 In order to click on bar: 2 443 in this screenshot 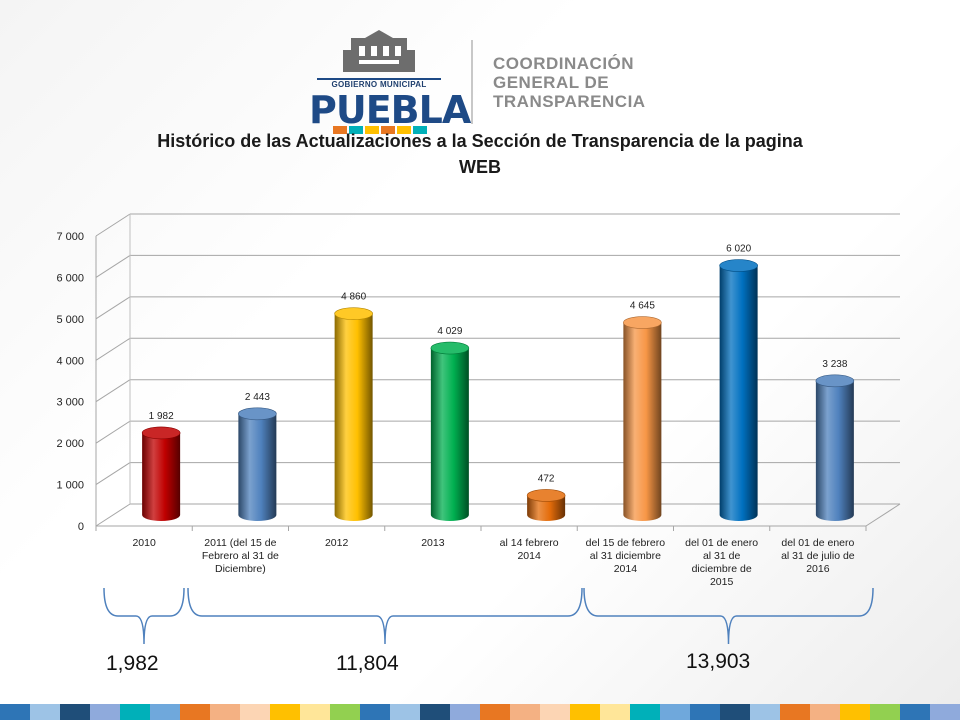, I will do `click(257, 456)`.